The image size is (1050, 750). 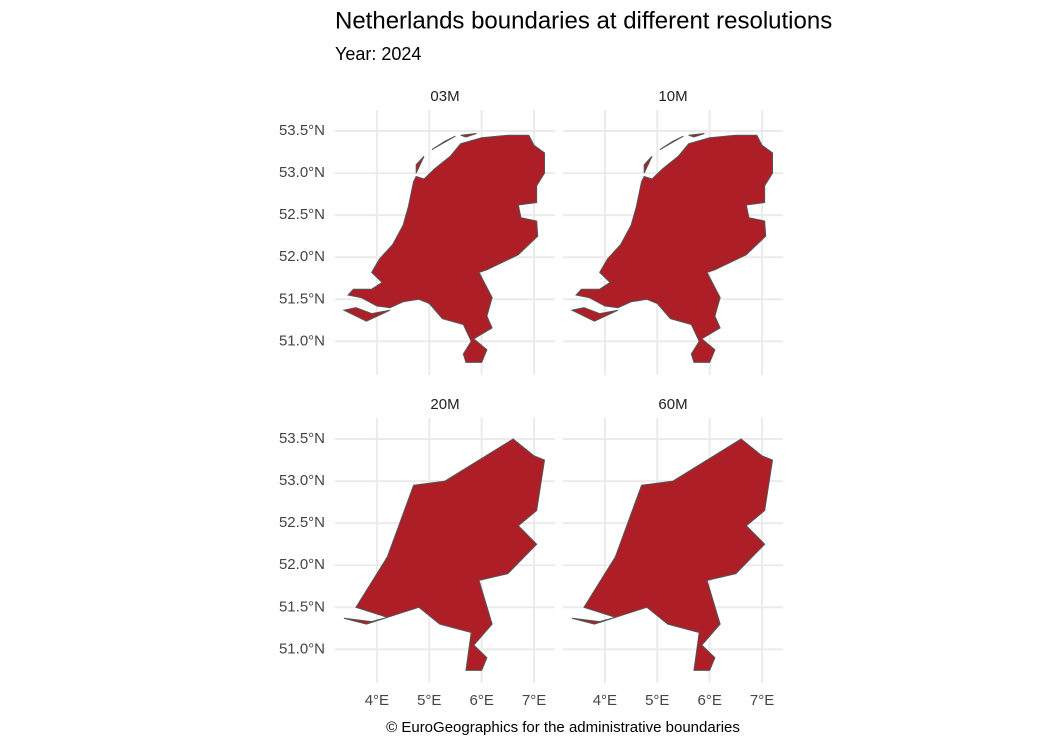 What do you see at coordinates (378, 54) in the screenshot?
I see `subtitle: Year: 2024` at bounding box center [378, 54].